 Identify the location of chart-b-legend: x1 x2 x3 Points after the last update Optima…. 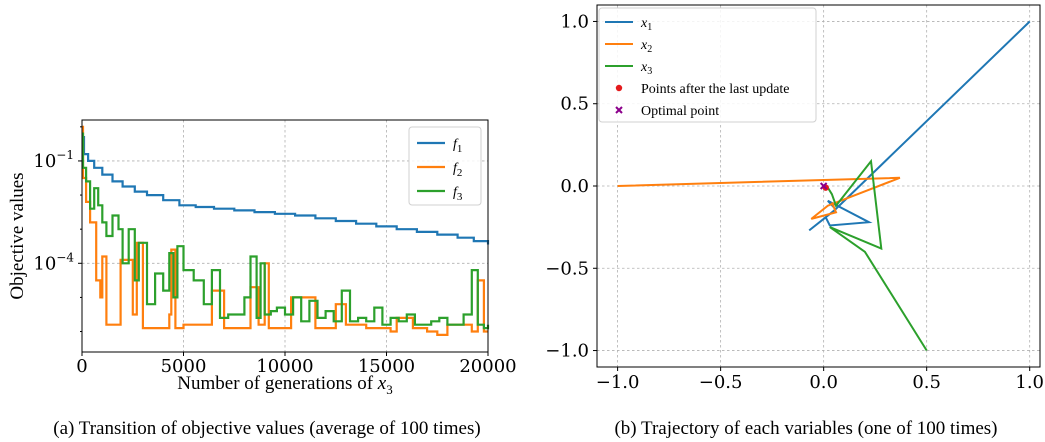
(707, 65).